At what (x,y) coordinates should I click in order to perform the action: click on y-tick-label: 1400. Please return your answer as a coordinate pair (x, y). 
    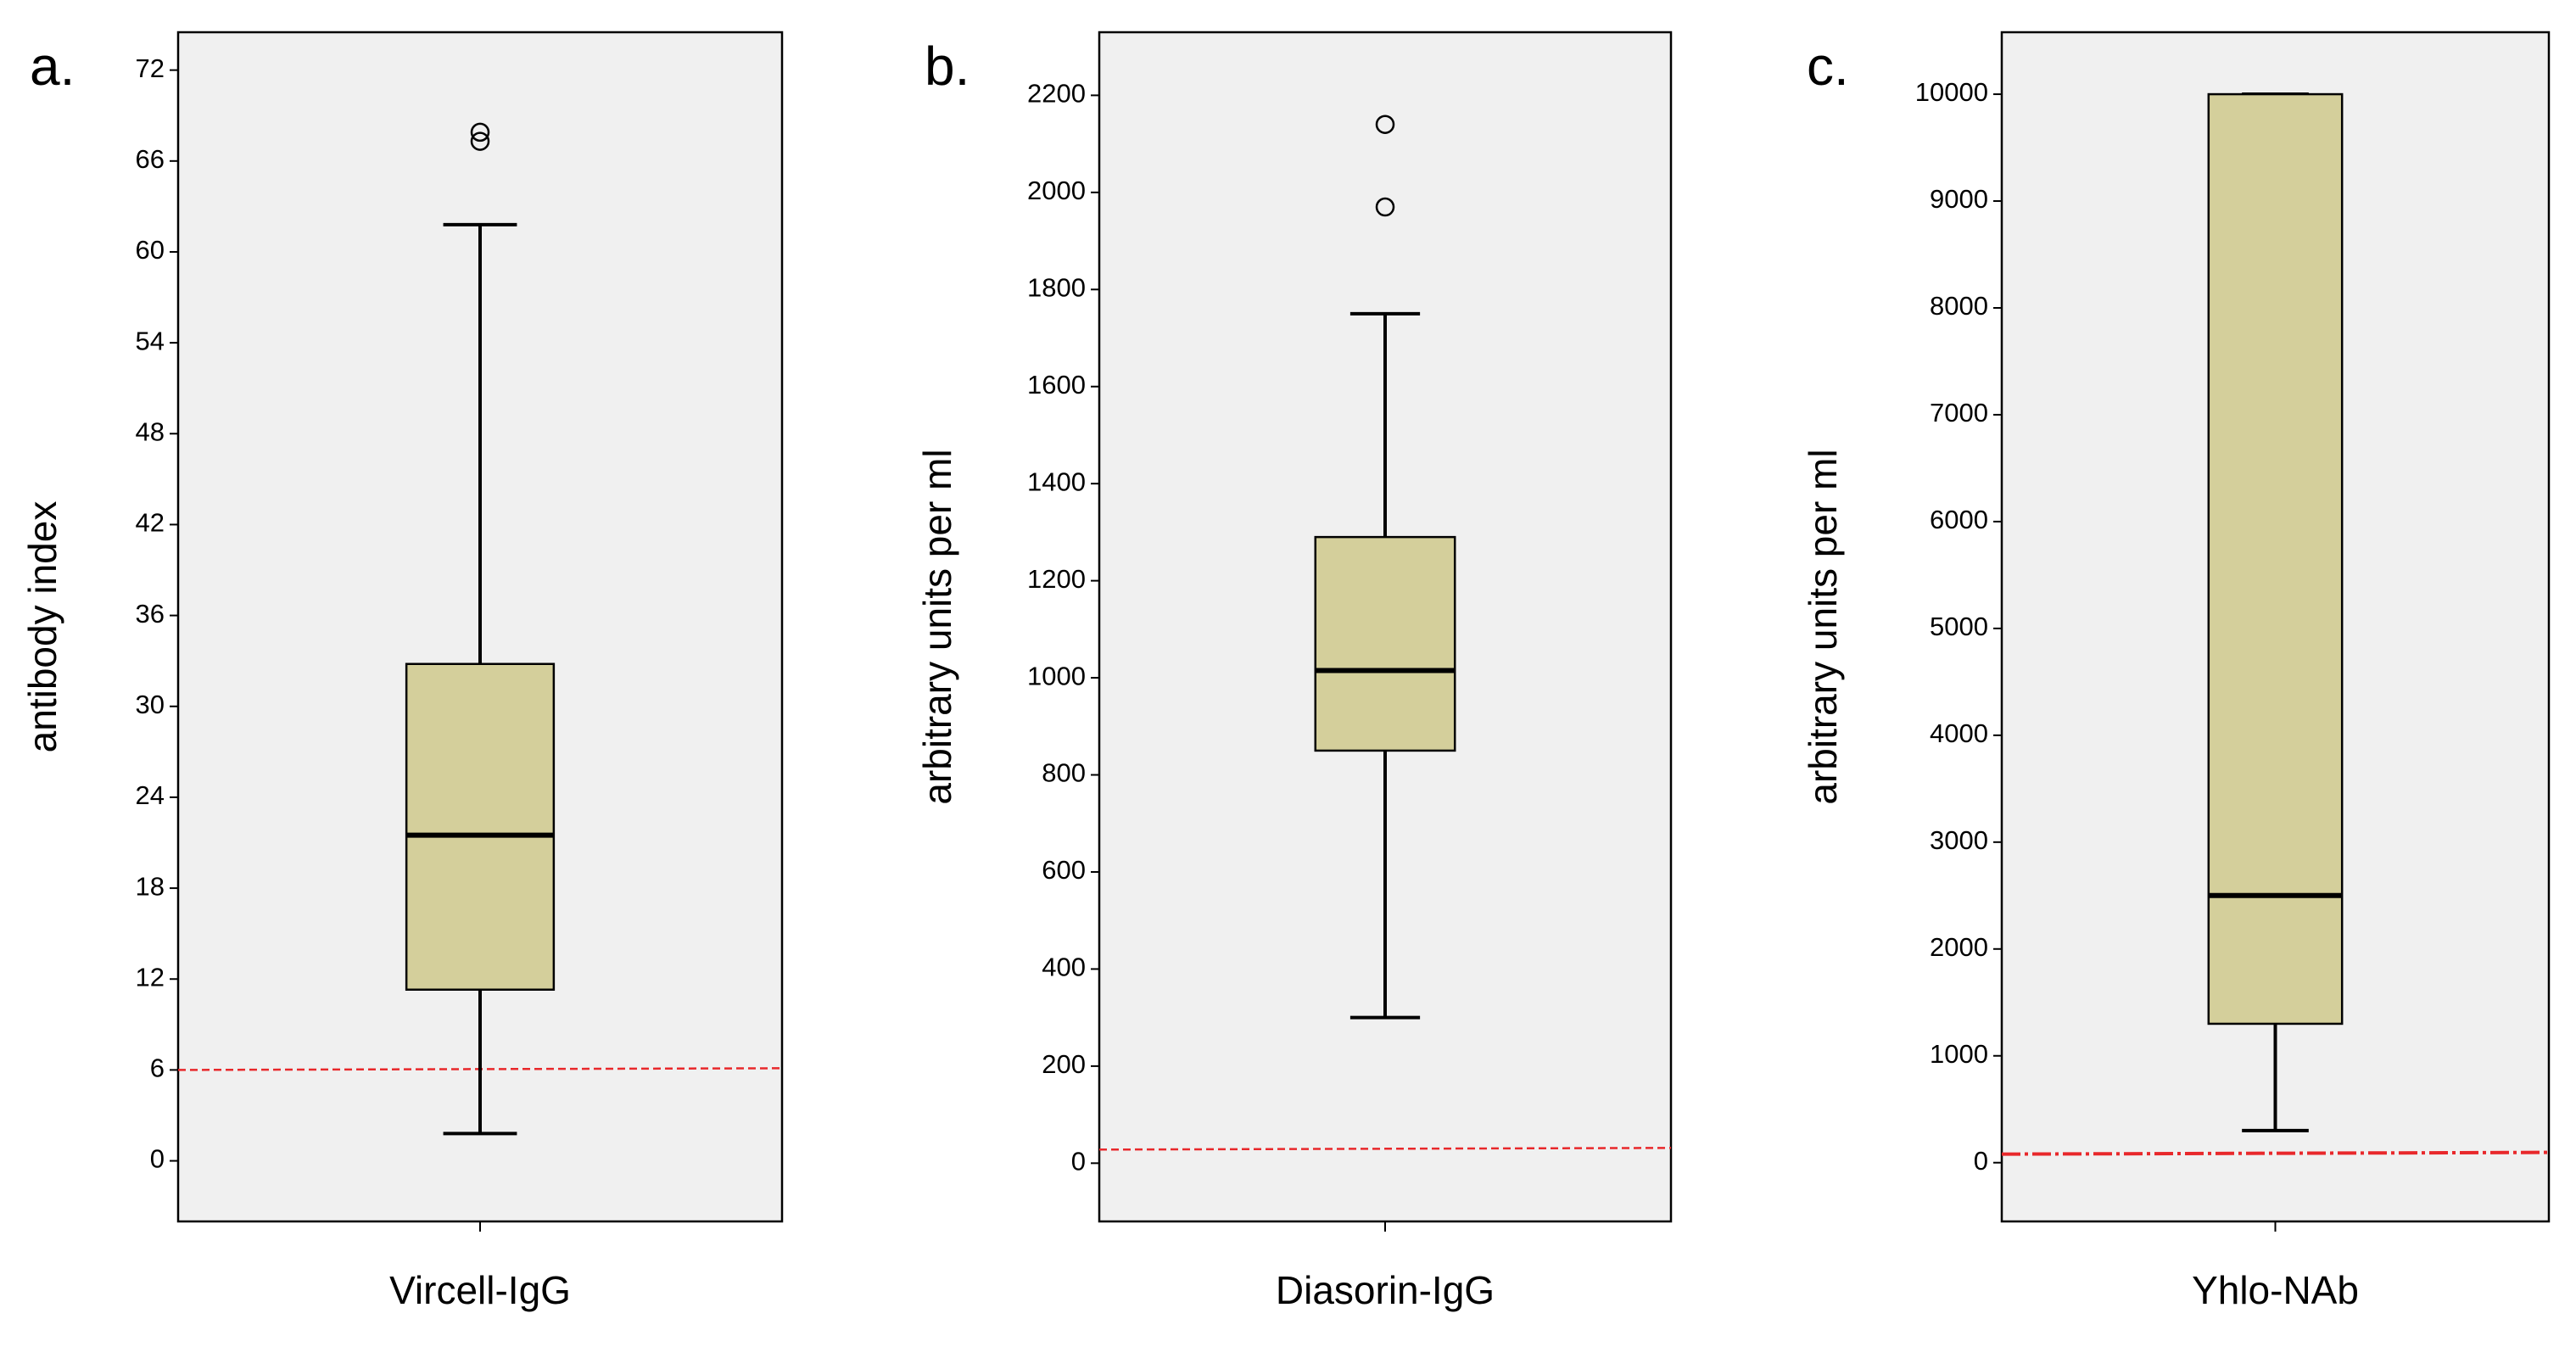
    Looking at the image, I should click on (1056, 481).